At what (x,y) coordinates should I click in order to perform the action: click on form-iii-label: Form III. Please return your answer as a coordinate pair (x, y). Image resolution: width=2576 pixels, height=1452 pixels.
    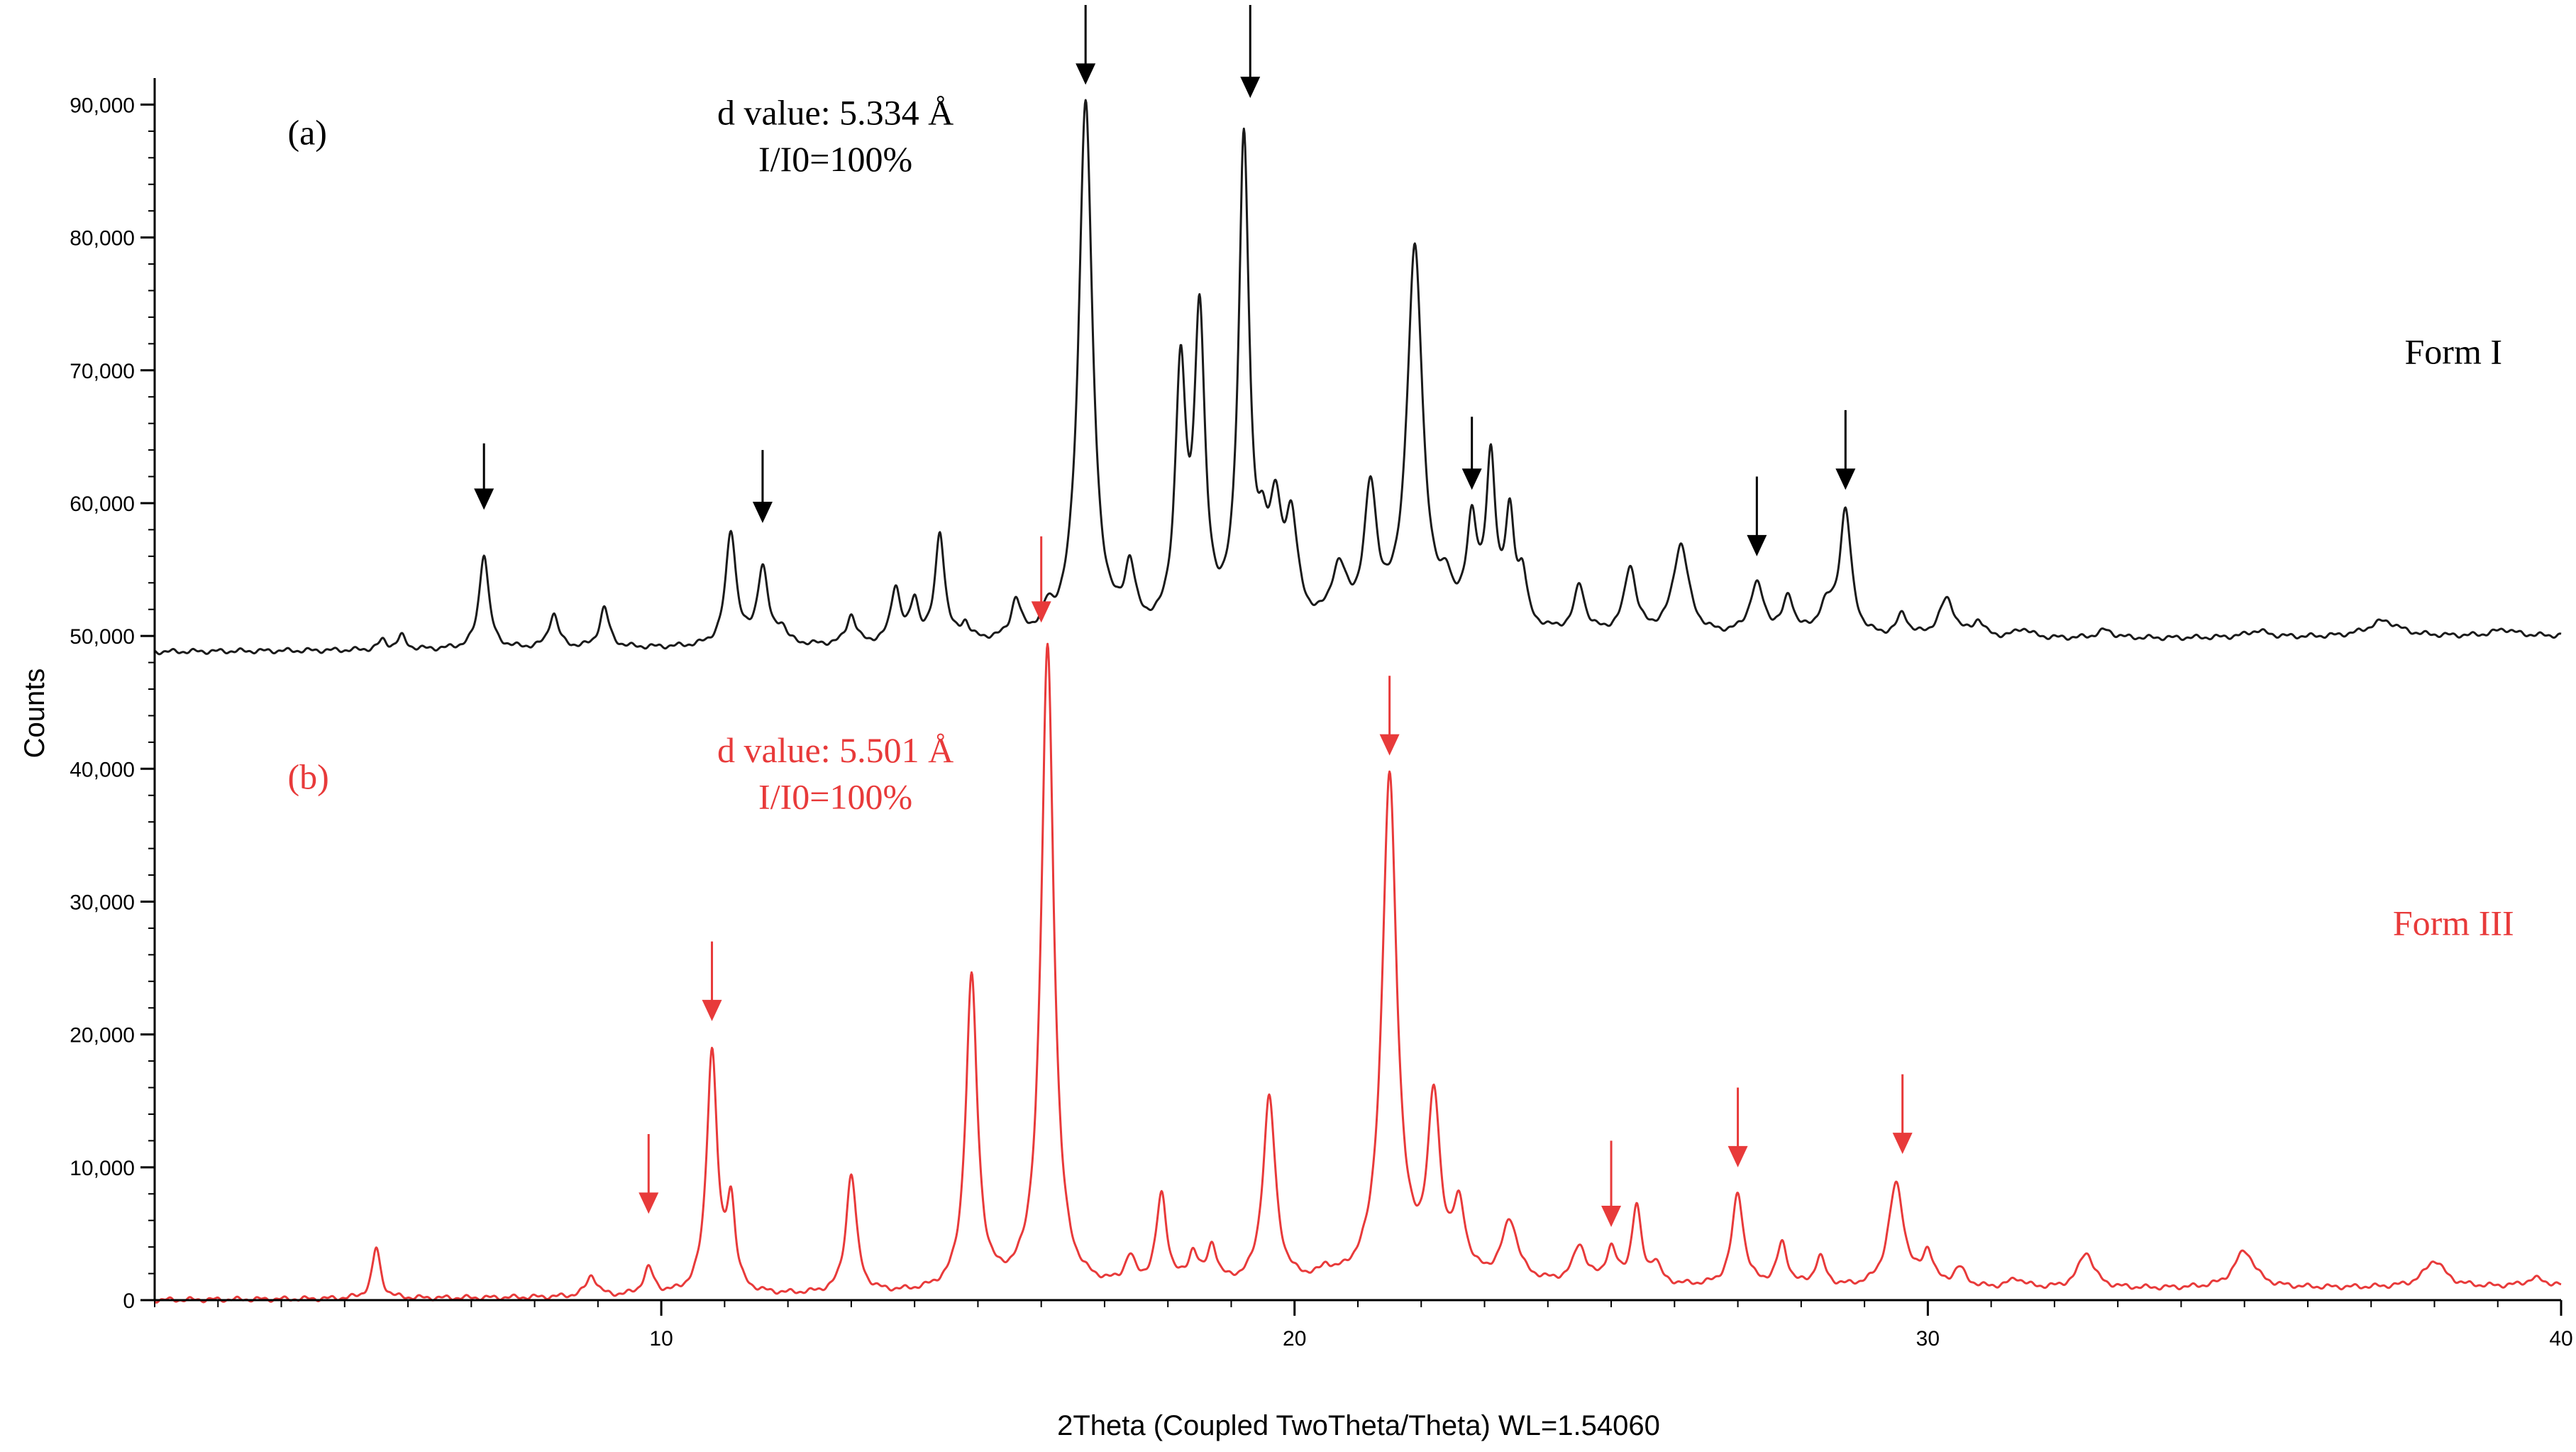
    Looking at the image, I should click on (2453, 923).